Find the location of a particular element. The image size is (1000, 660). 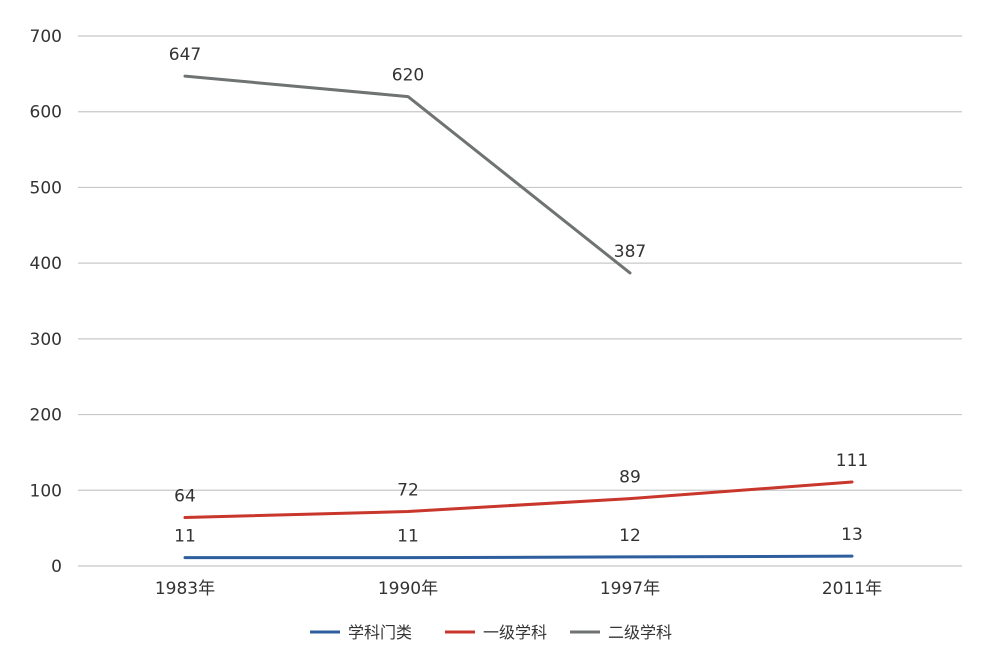

x-tick-label: 2011年 is located at coordinates (852, 589).